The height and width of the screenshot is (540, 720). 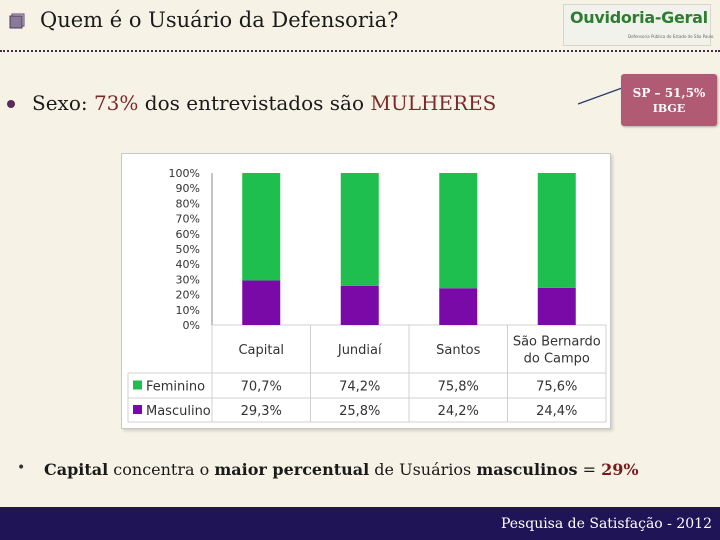 I want to click on data-label-feminino: 75,8%, so click(x=458, y=387).